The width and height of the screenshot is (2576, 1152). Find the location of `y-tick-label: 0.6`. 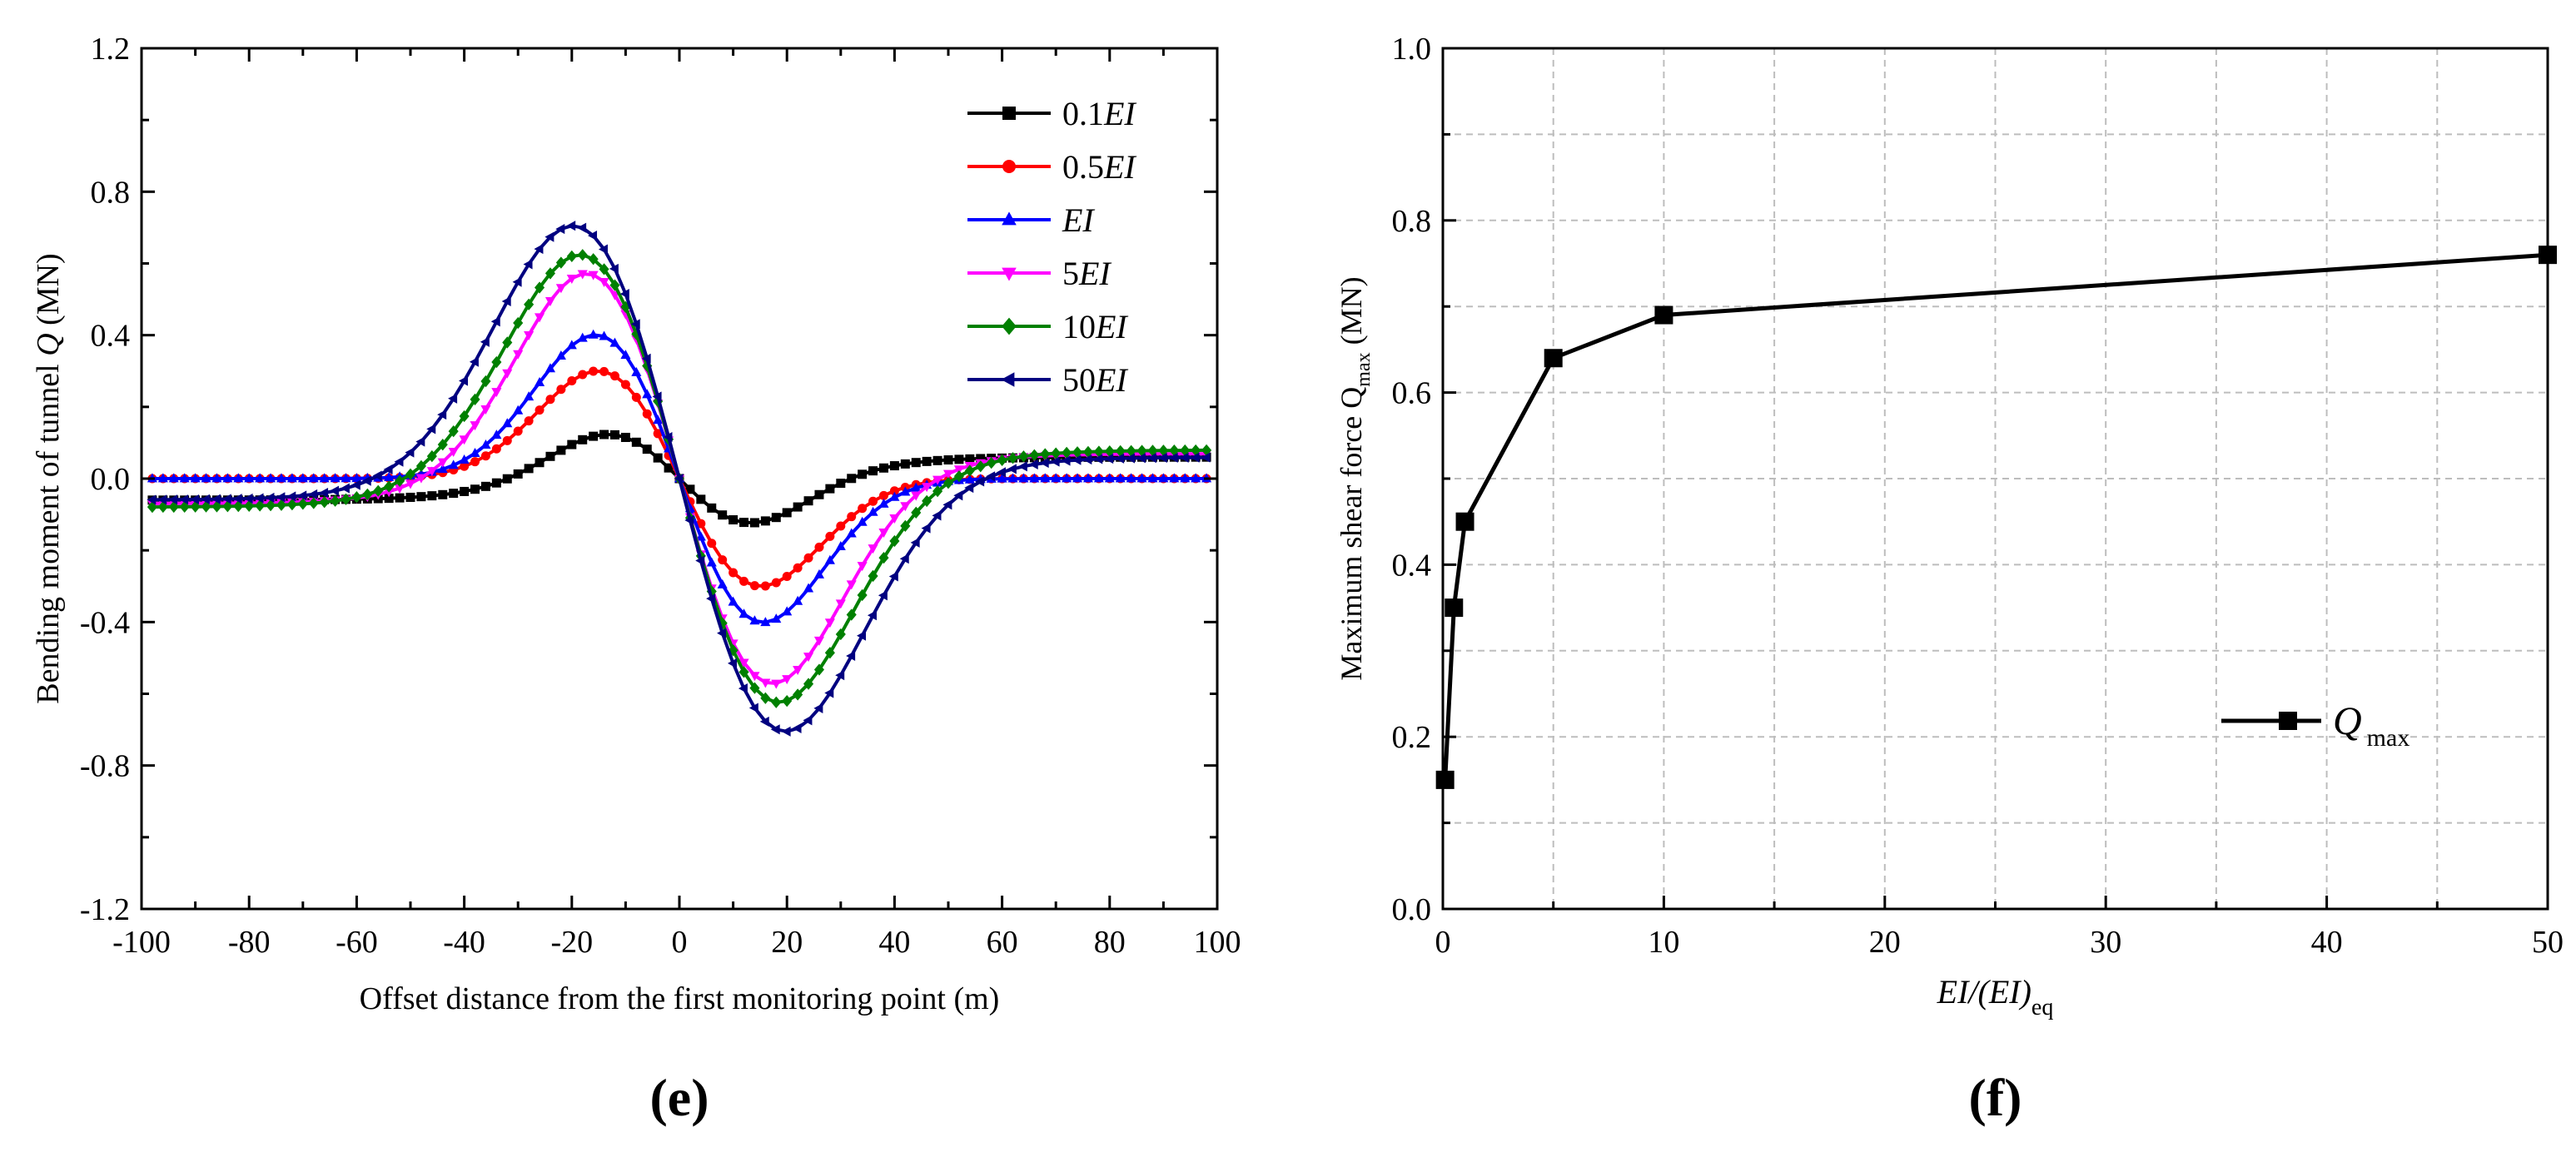

y-tick-label: 0.6 is located at coordinates (1412, 393).